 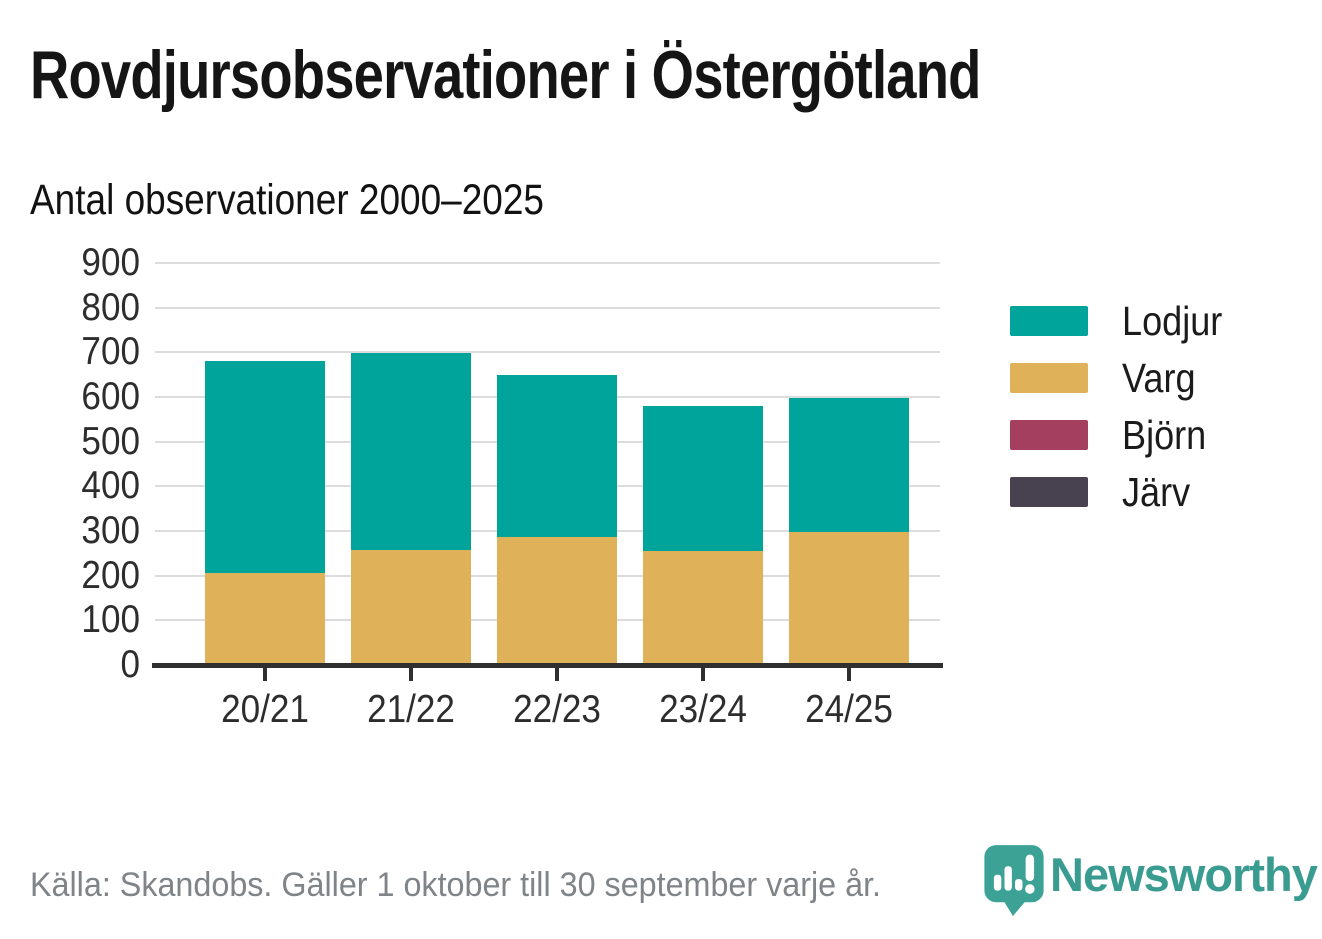 I want to click on y-axis-tick-label: 400, so click(x=110, y=486).